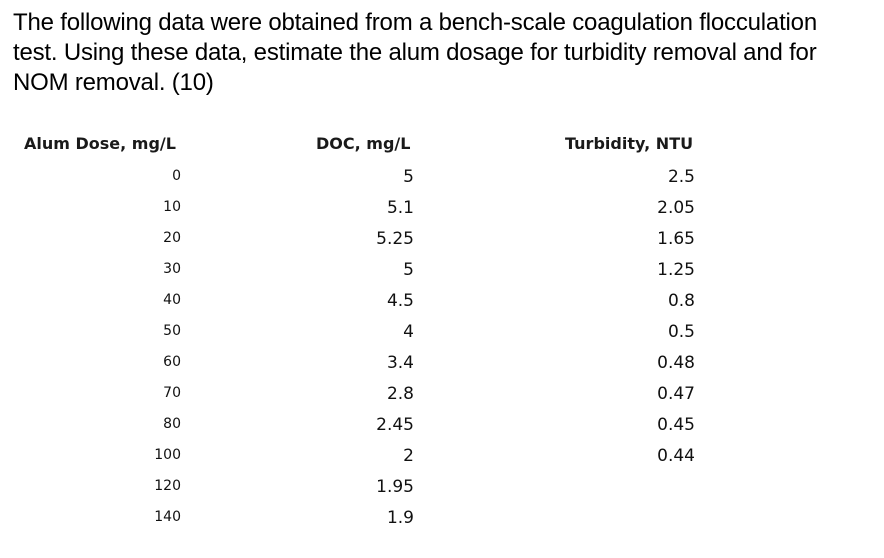  Describe the element at coordinates (400, 518) in the screenshot. I see `cell-doc: 1.9` at that location.